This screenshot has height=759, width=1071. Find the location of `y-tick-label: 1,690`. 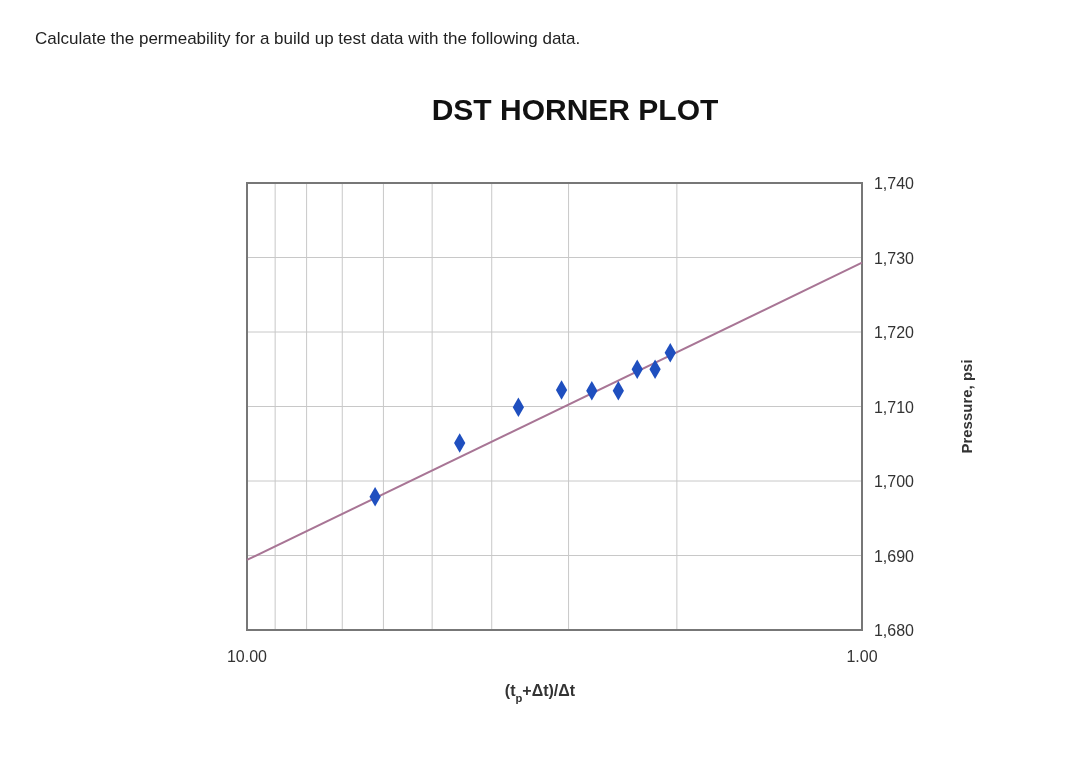

y-tick-label: 1,690 is located at coordinates (894, 556).